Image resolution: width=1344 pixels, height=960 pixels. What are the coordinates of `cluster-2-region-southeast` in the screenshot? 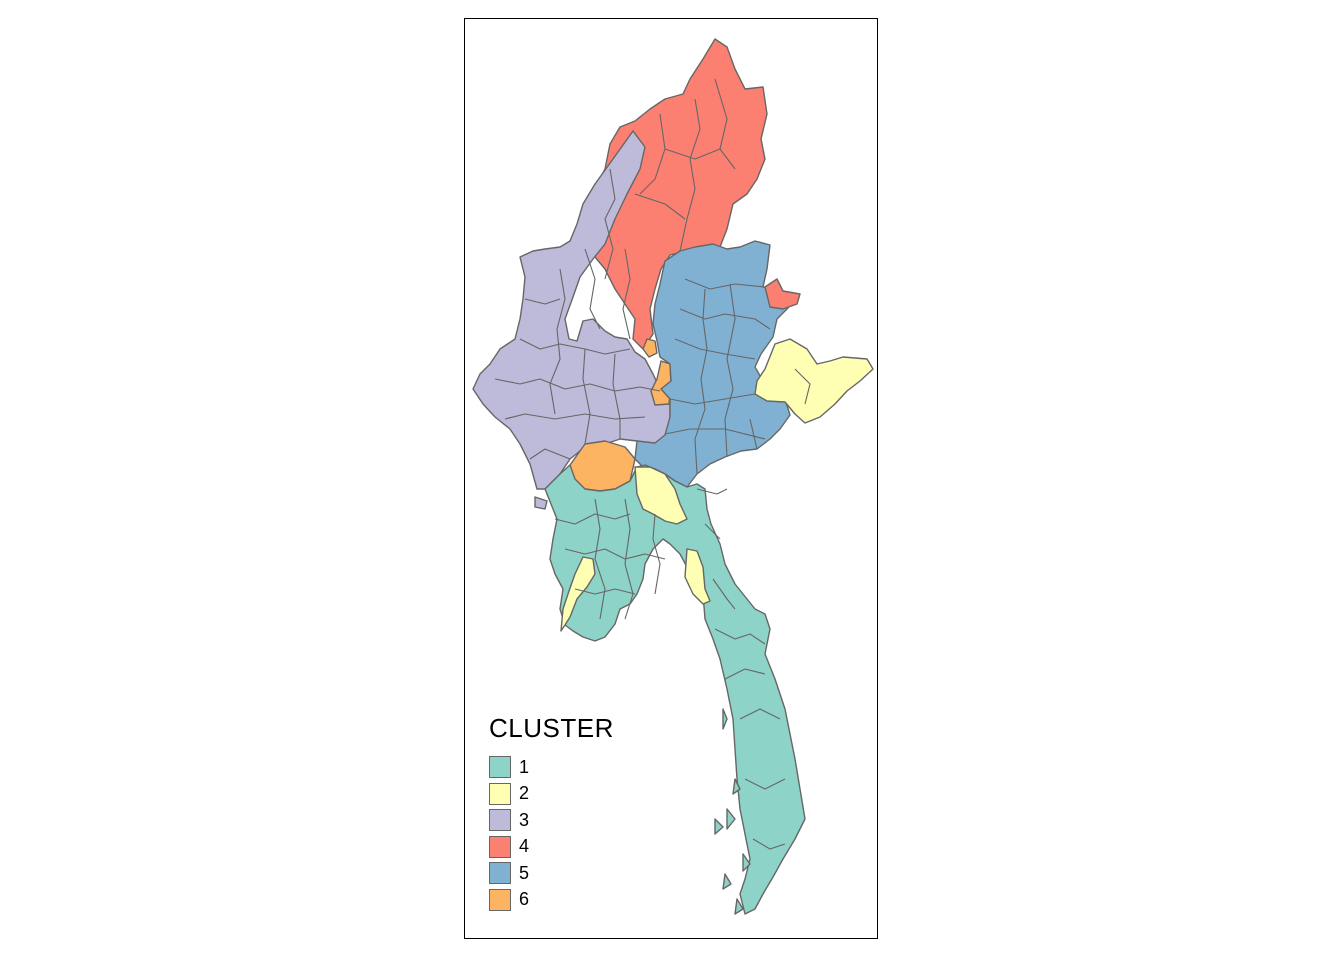 It's located at (697, 576).